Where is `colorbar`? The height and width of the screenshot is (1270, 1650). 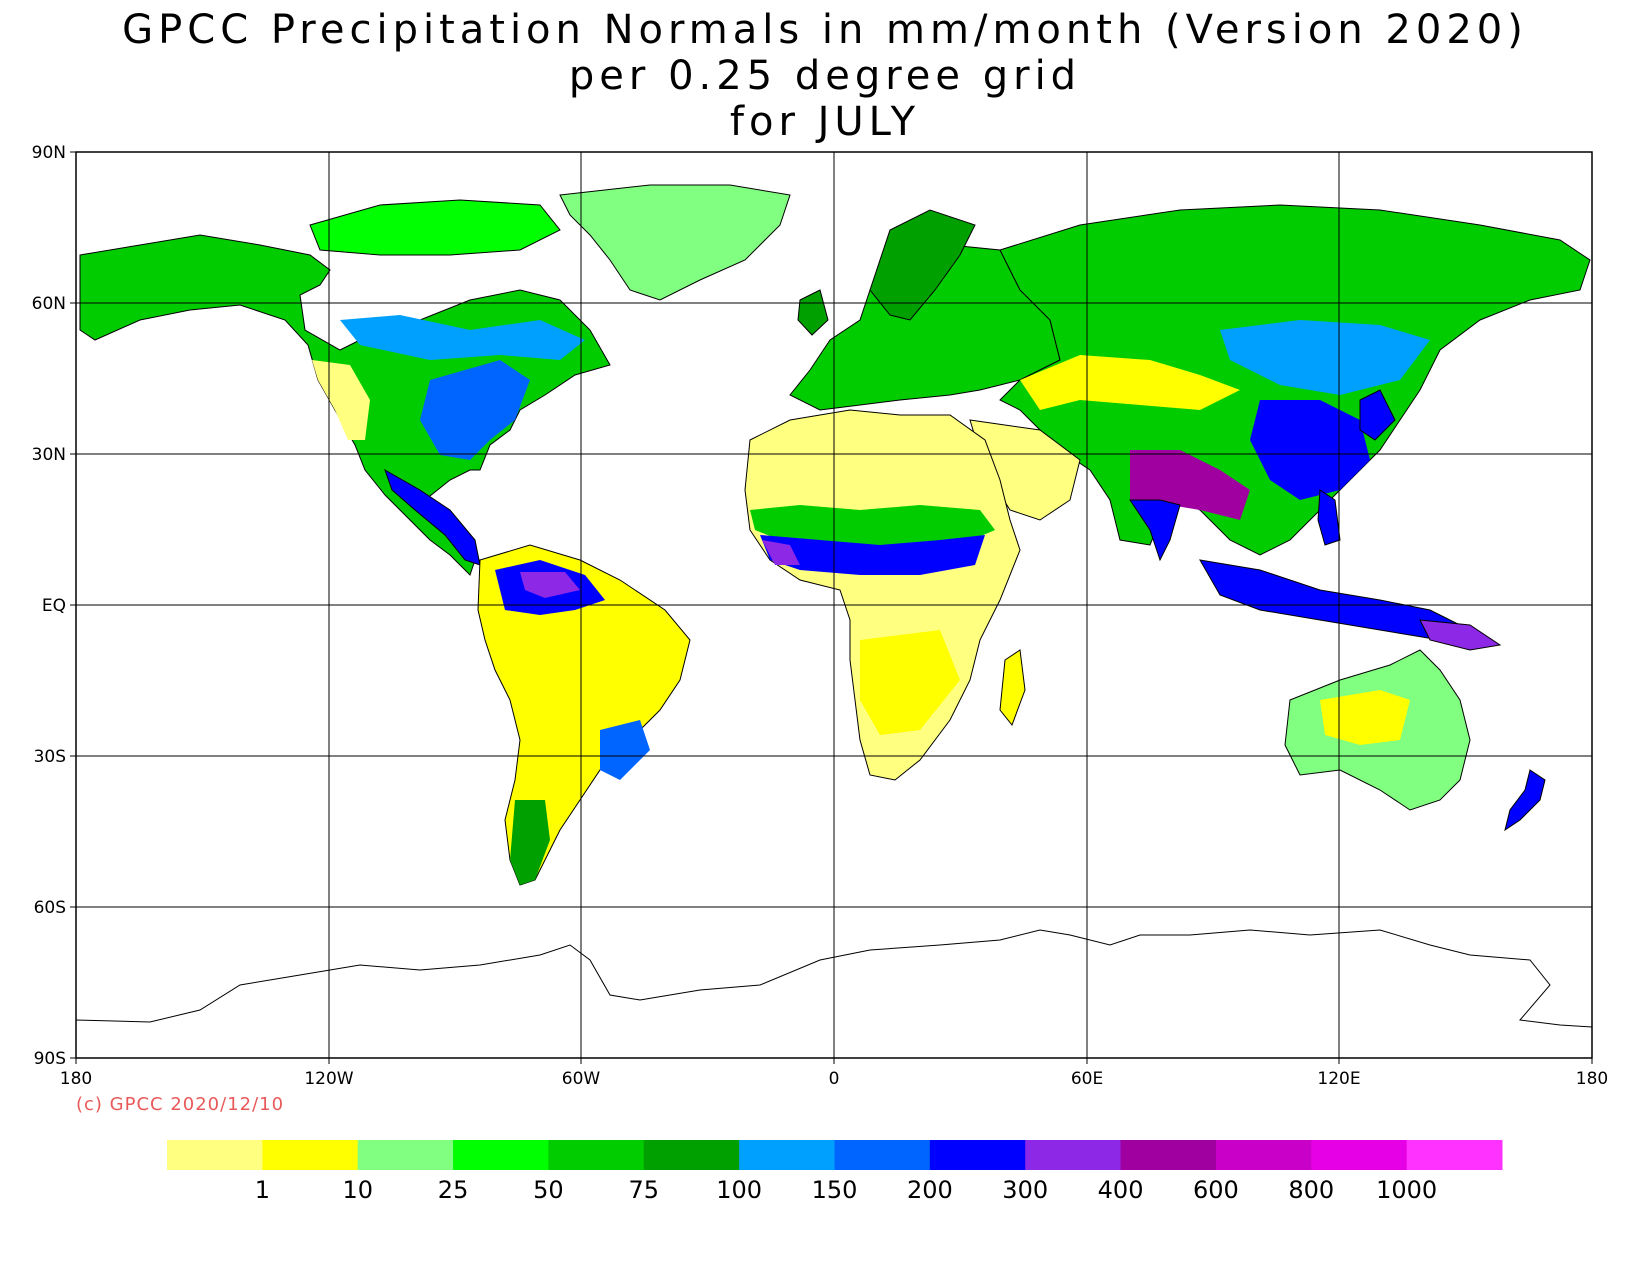 colorbar is located at coordinates (835, 1155).